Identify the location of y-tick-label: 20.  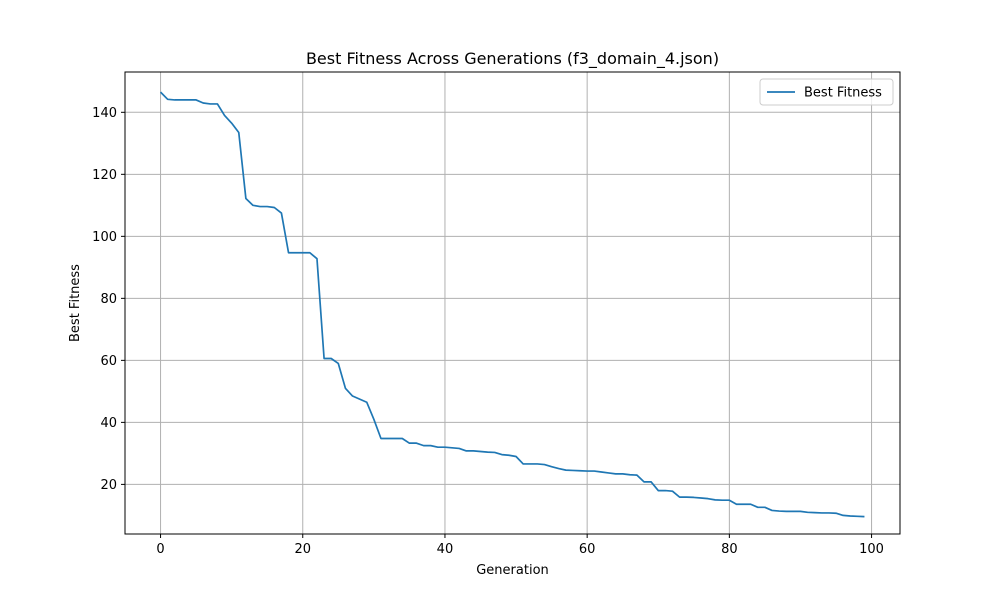
(108, 485).